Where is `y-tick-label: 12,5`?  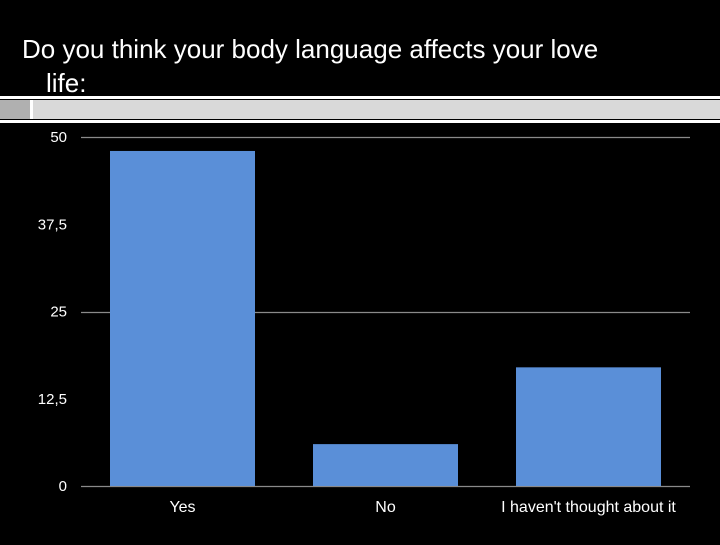
y-tick-label: 12,5 is located at coordinates (52, 399).